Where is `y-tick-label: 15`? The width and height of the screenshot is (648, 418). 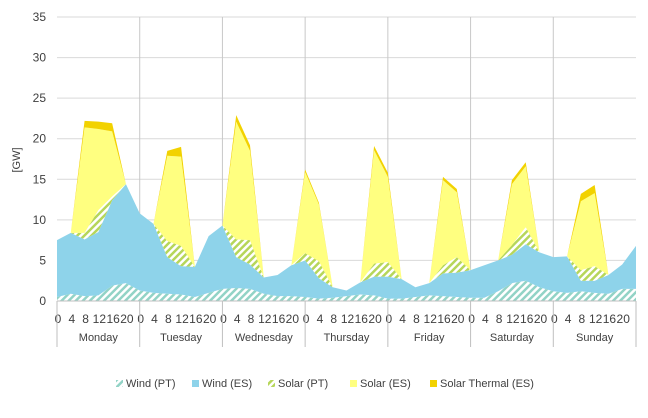 y-tick-label: 15 is located at coordinates (40, 179).